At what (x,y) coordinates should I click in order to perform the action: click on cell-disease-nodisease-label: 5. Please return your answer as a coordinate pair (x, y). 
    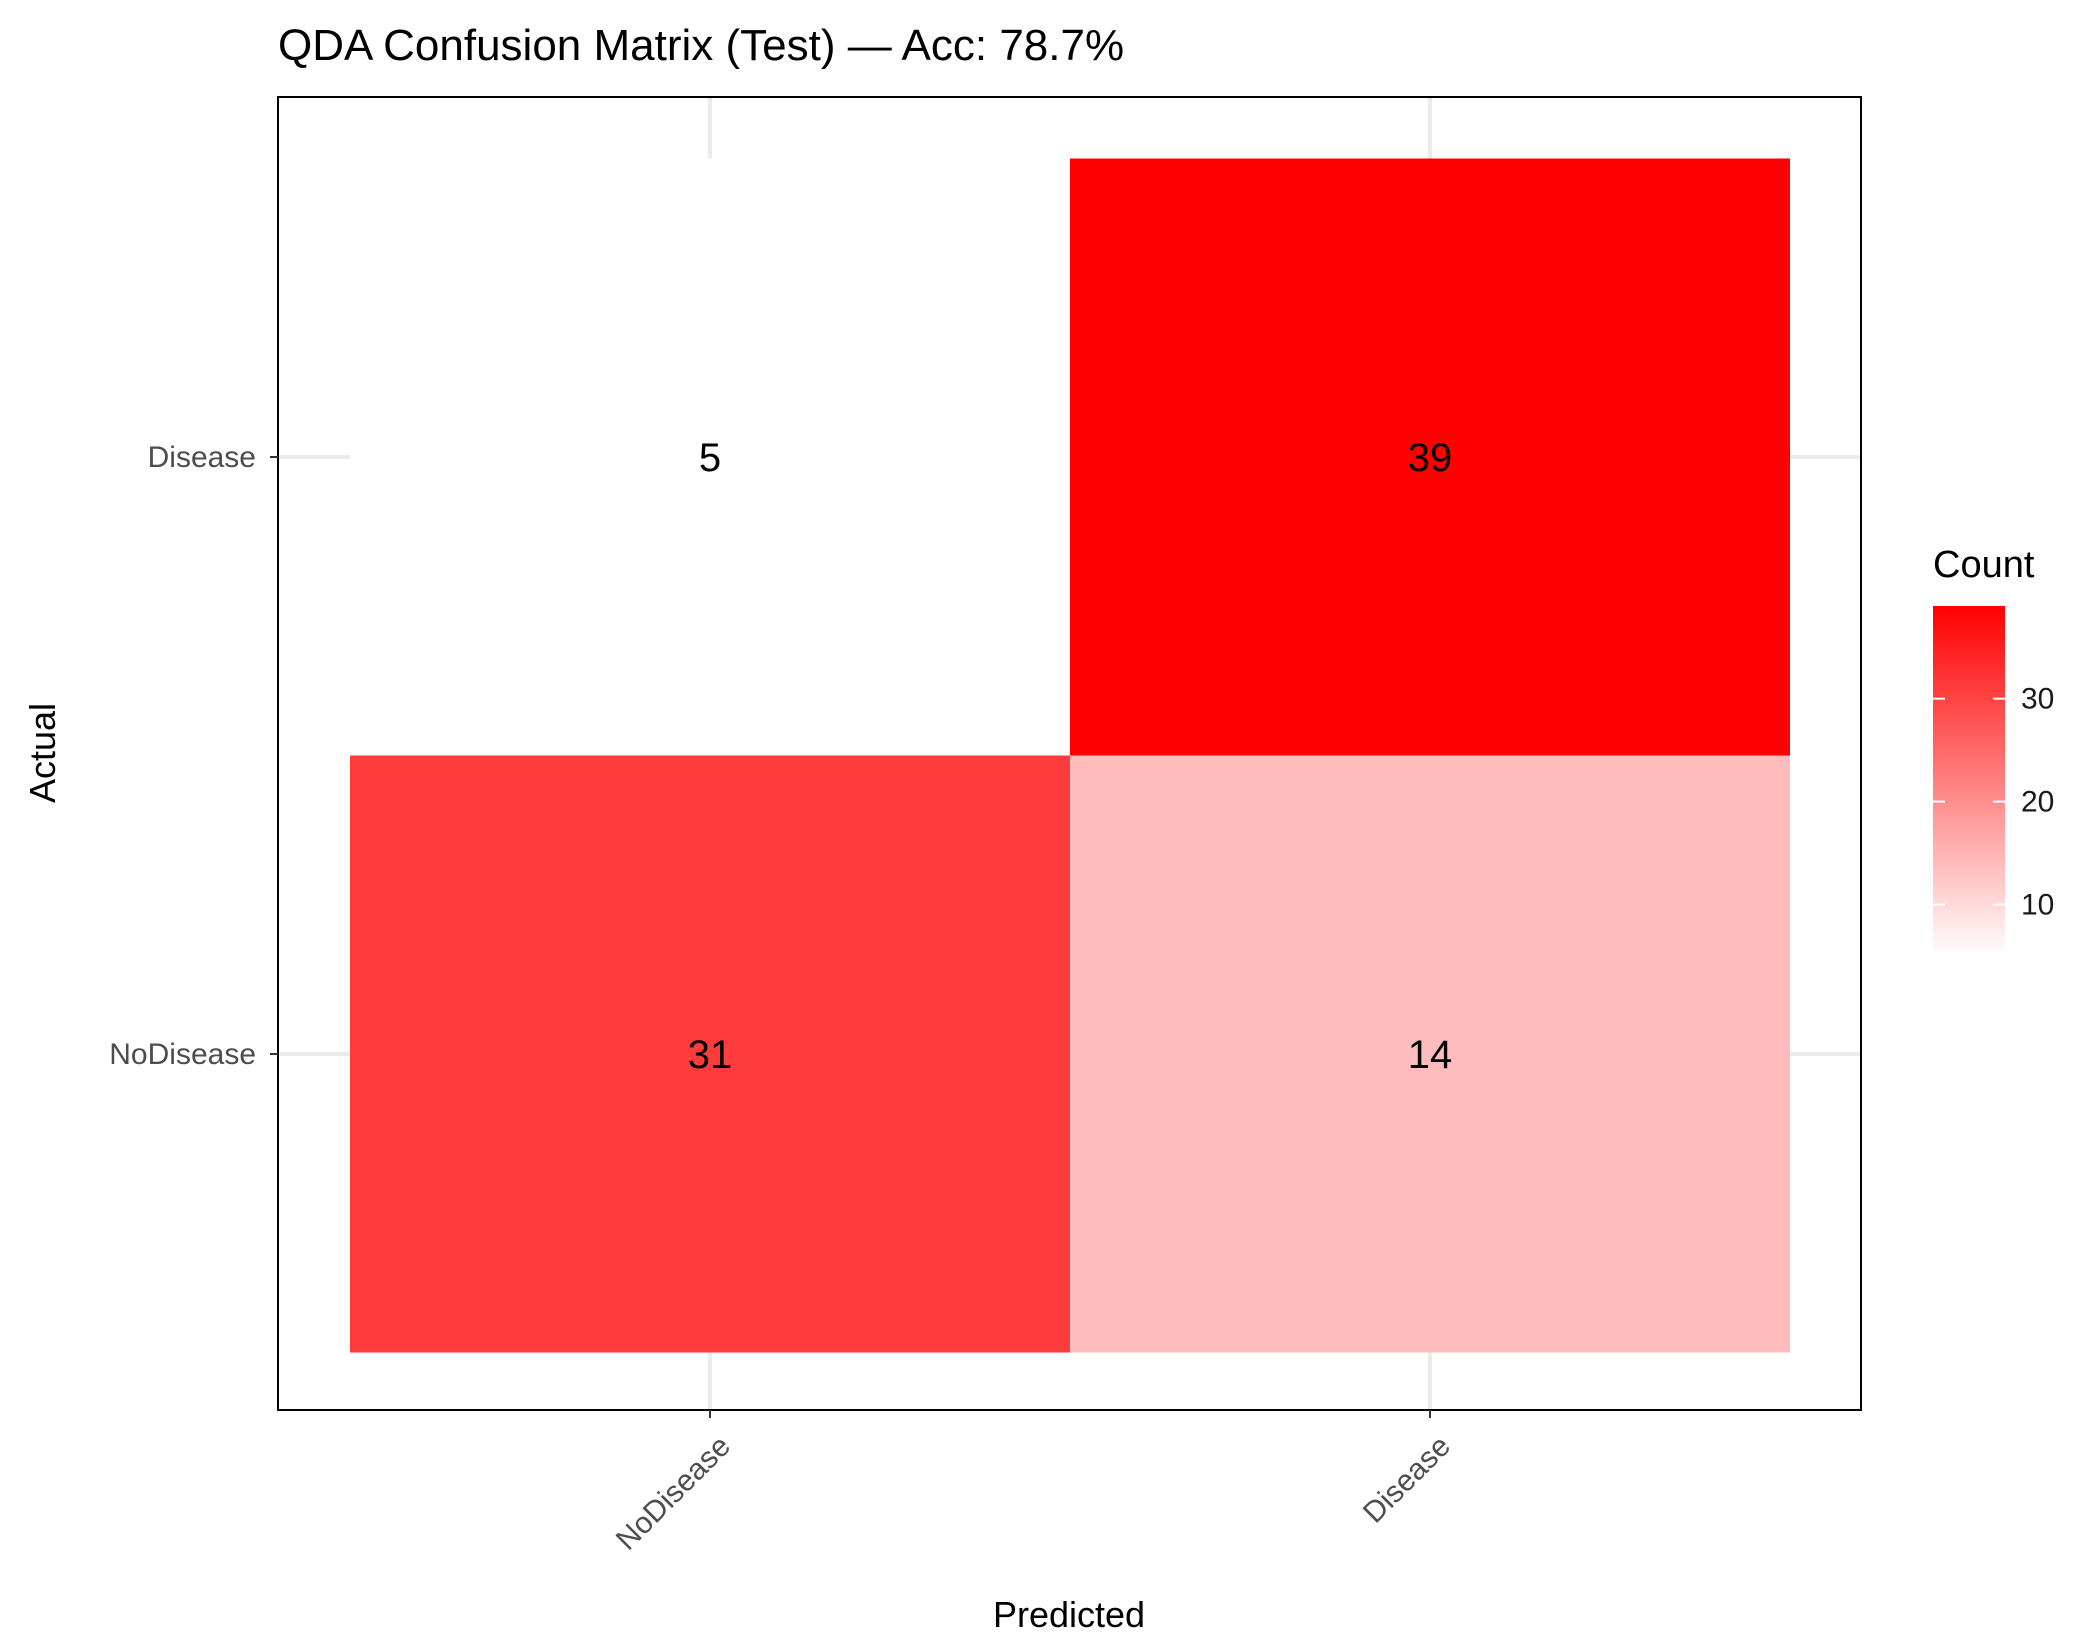
    Looking at the image, I should click on (710, 458).